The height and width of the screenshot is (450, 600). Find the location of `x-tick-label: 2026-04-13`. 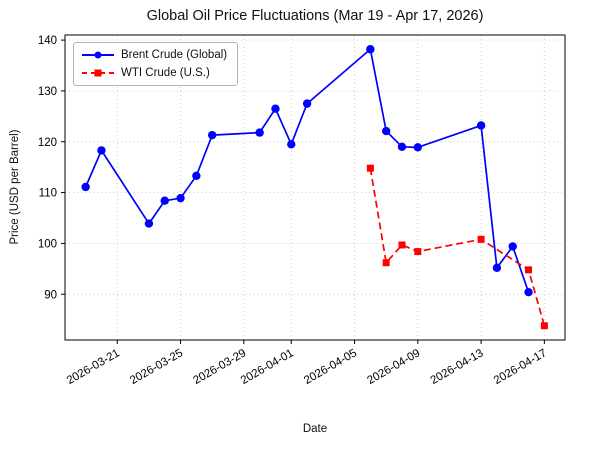

x-tick-label: 2026-04-13 is located at coordinates (457, 367).